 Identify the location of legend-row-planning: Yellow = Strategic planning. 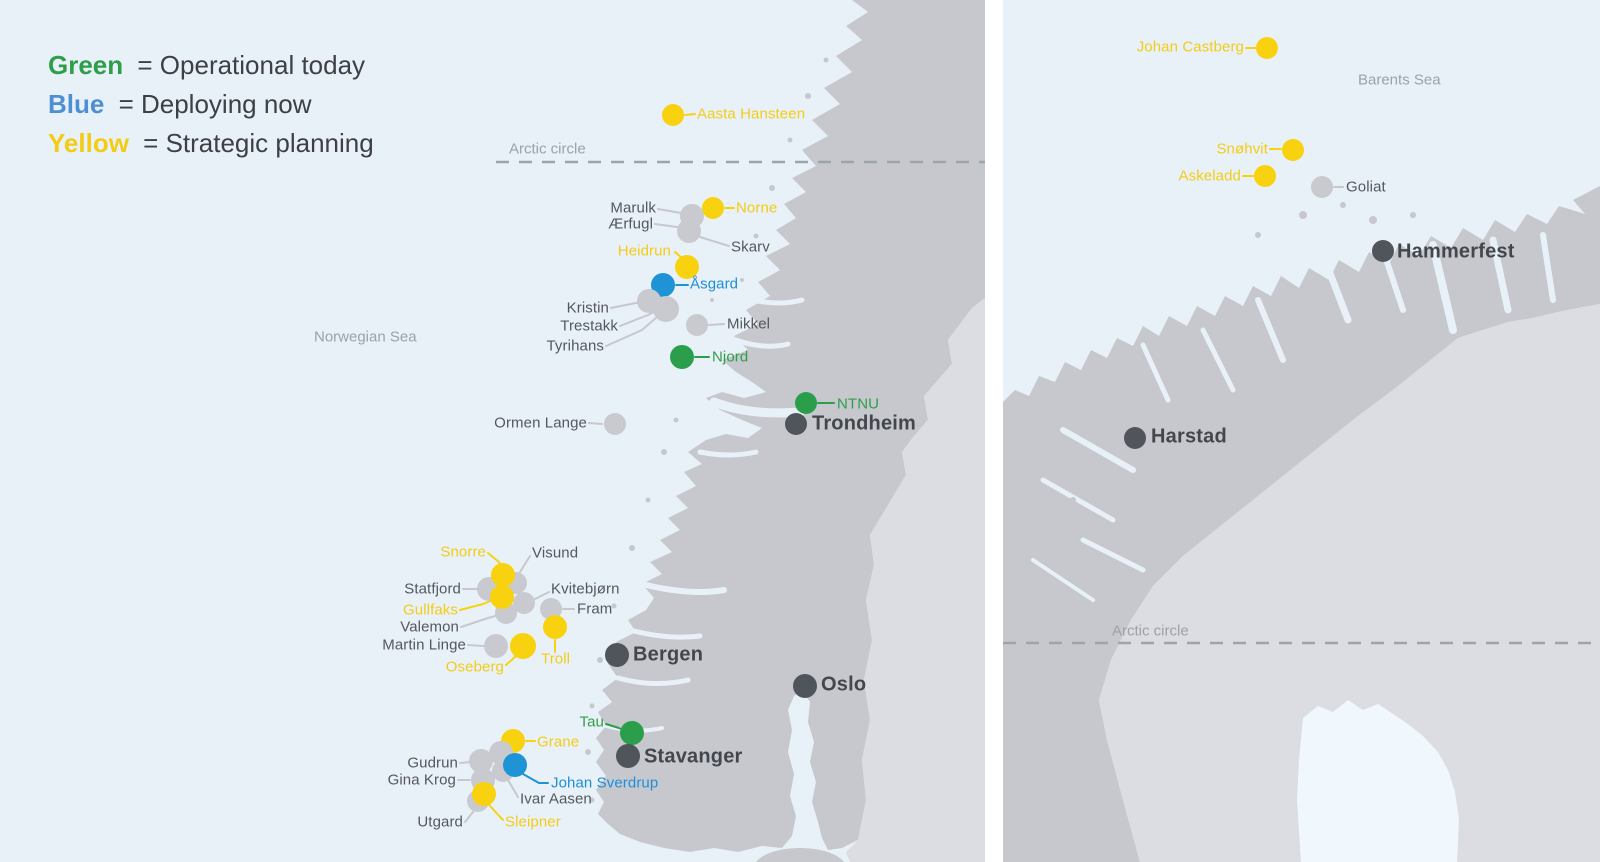
(211, 143).